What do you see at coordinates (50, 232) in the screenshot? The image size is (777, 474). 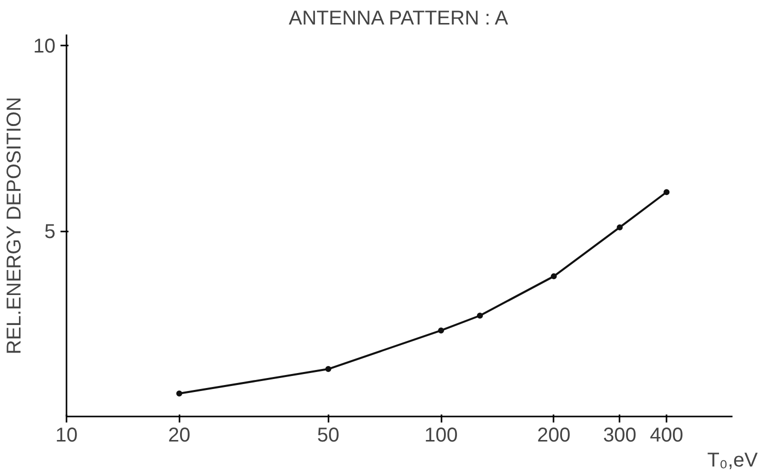 I see `y-tick-label: 5` at bounding box center [50, 232].